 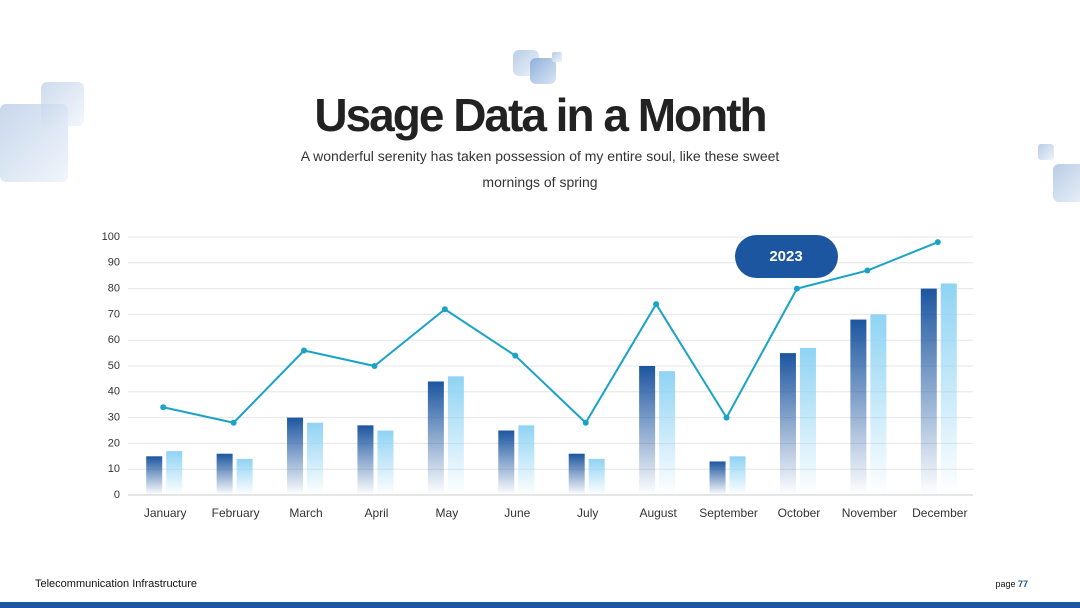 I want to click on footer-text: Telecommunication Infrastructure, so click(x=116, y=584).